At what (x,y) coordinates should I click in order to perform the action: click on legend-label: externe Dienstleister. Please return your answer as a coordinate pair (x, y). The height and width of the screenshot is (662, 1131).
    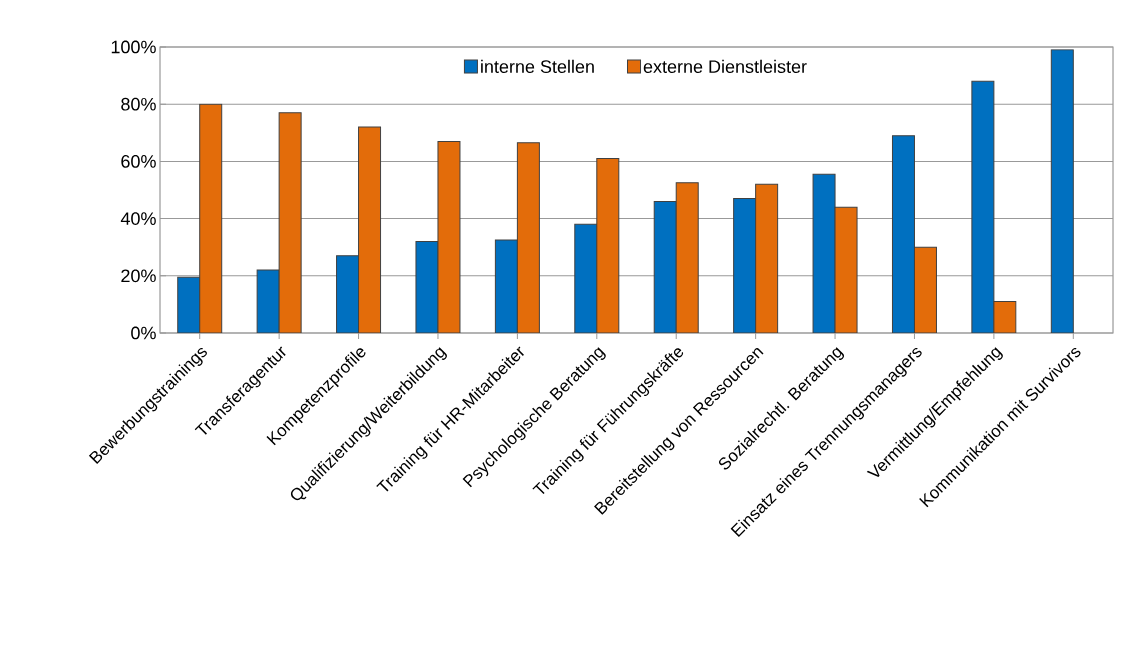
    Looking at the image, I should click on (725, 66).